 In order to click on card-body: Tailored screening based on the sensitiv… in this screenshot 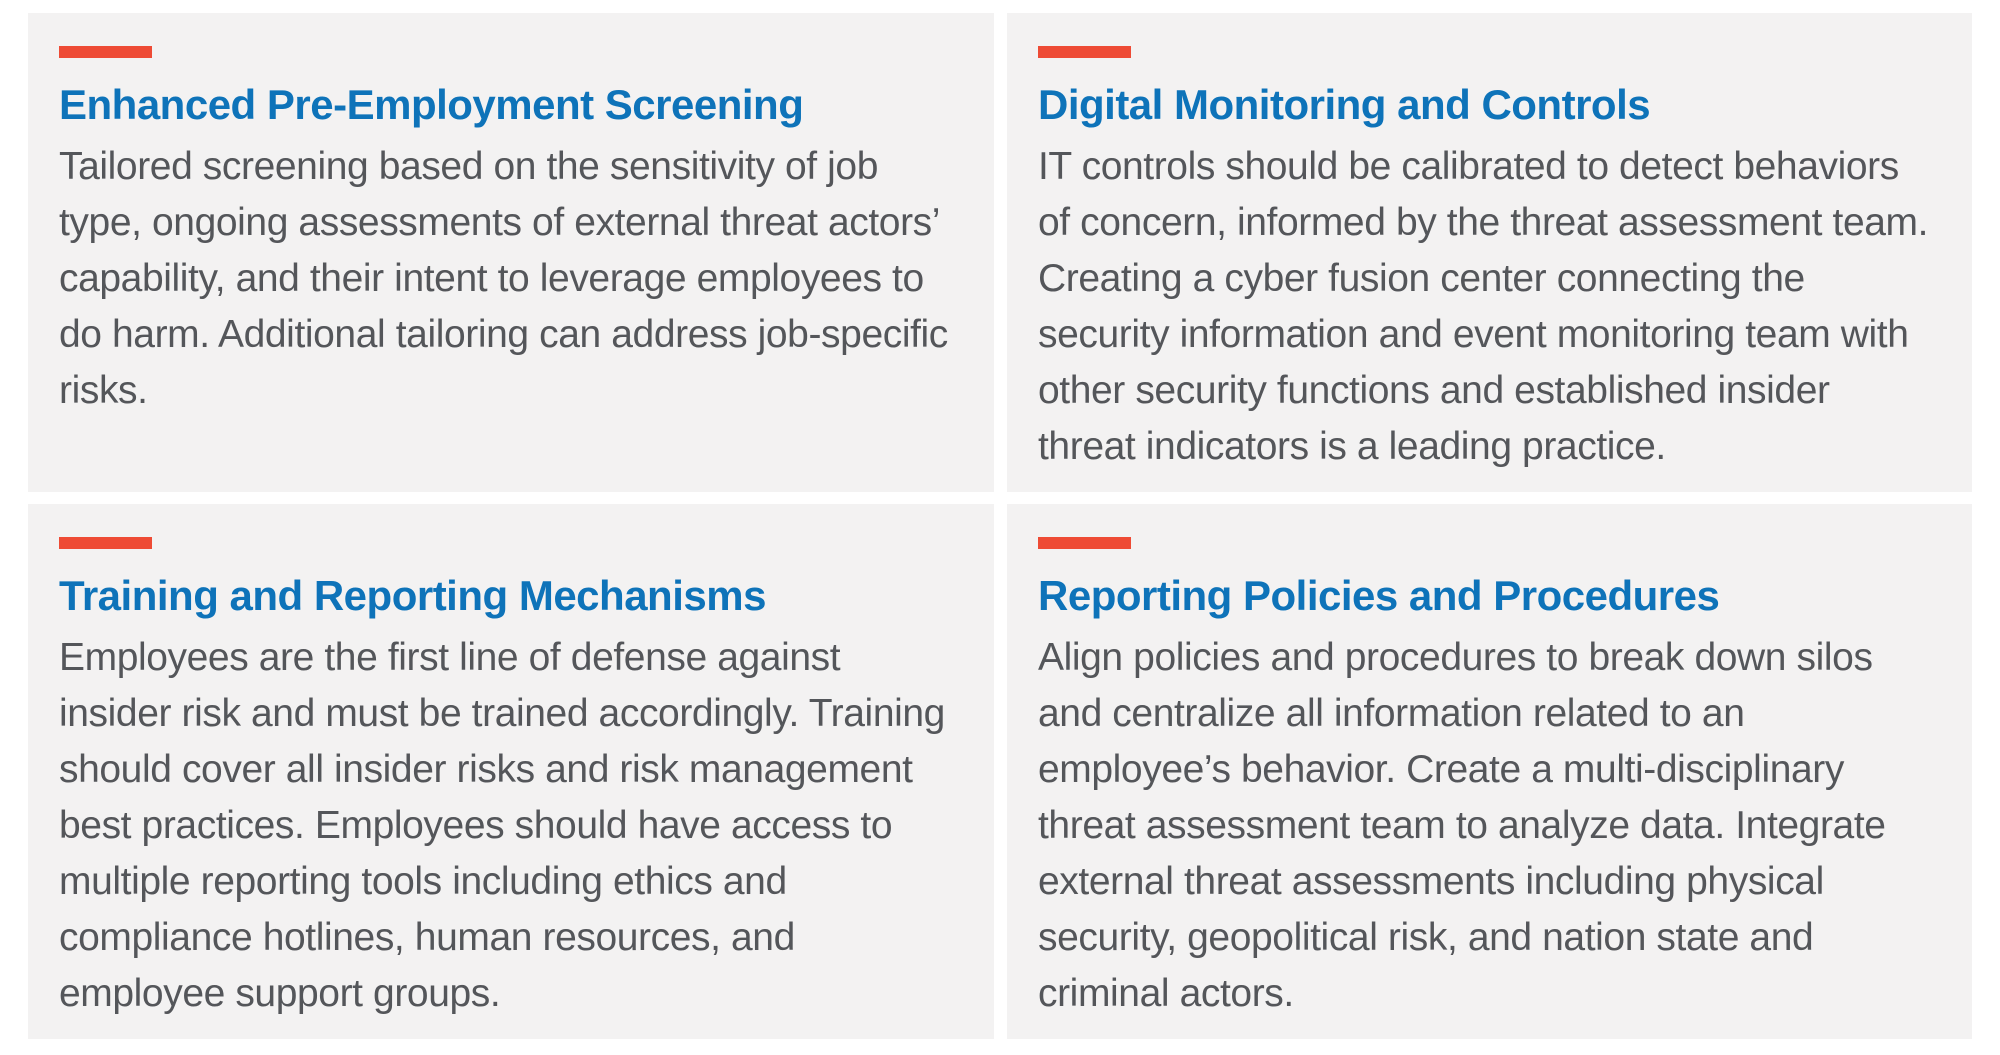, I will do `click(503, 278)`.